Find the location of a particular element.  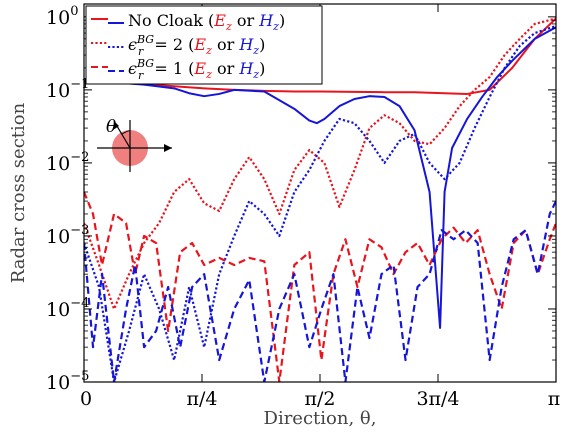

y-tick-label: 10⁻² is located at coordinates (67, 162).